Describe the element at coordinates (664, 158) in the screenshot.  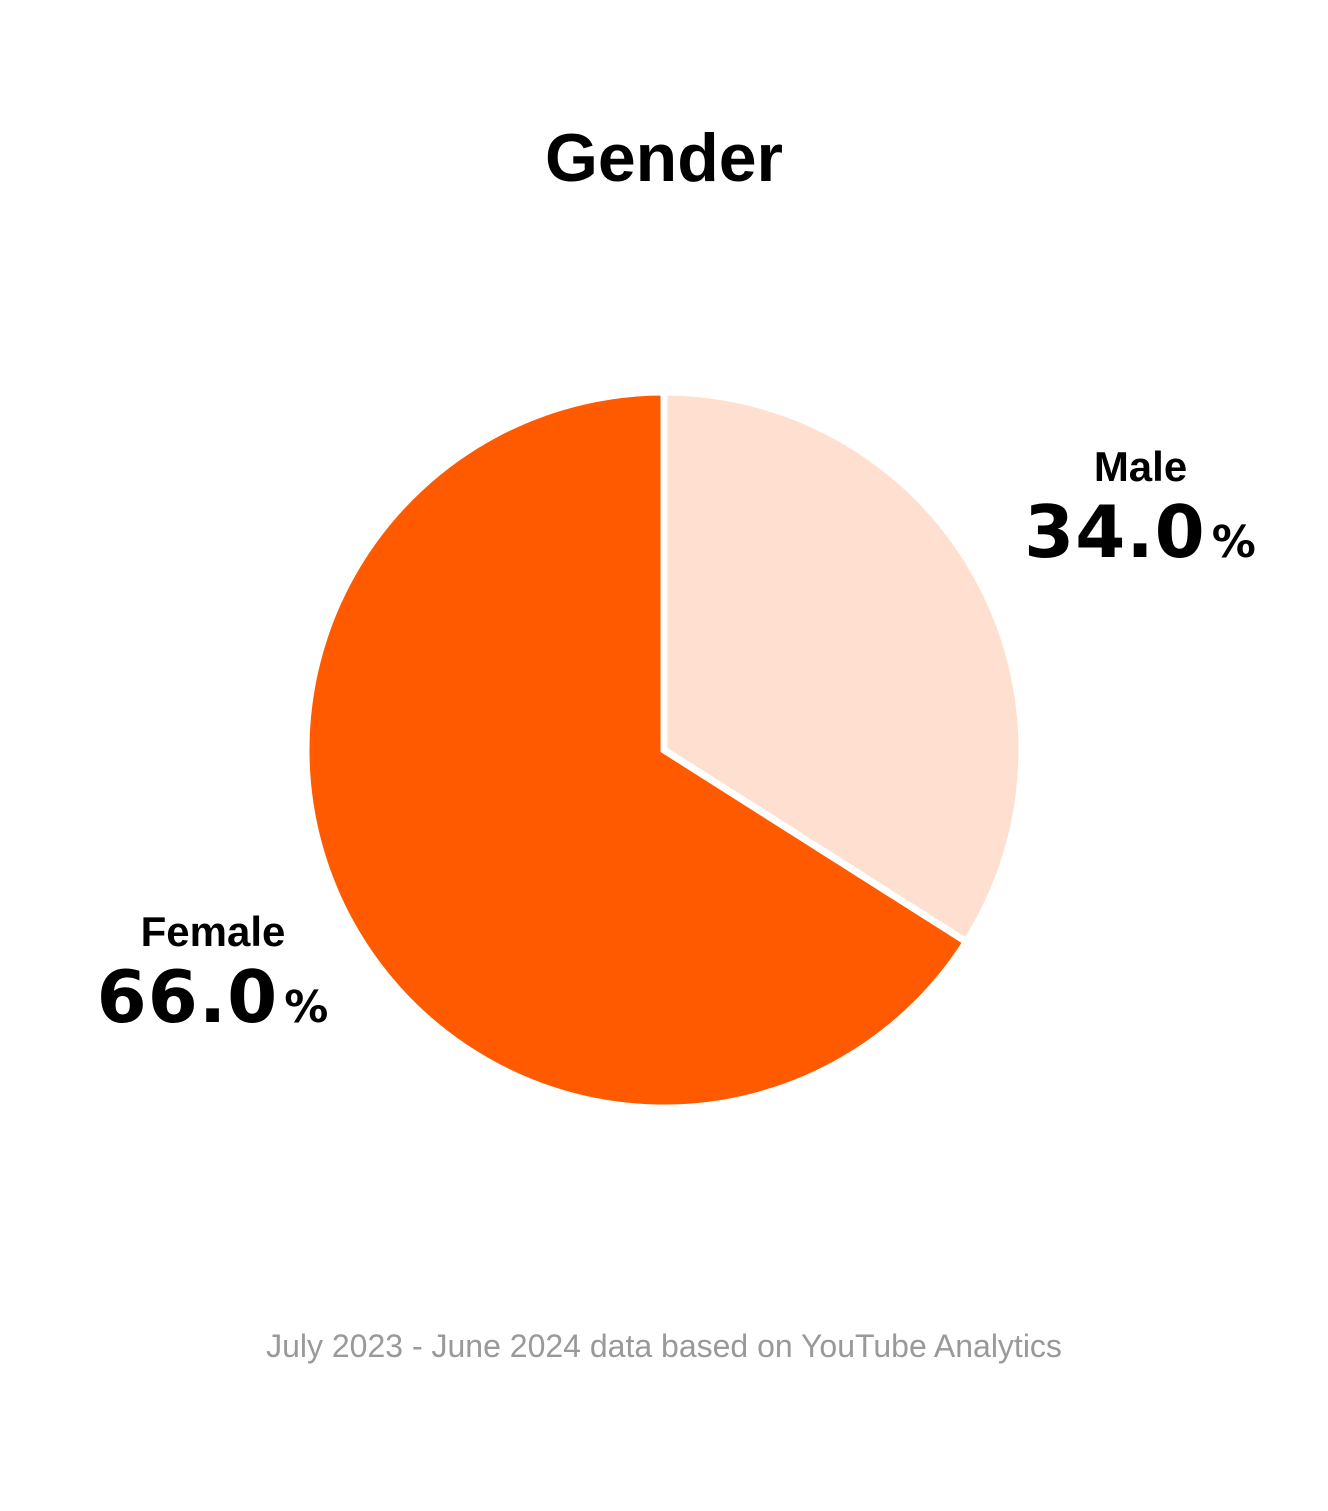
I see `chart-title: Gender` at that location.